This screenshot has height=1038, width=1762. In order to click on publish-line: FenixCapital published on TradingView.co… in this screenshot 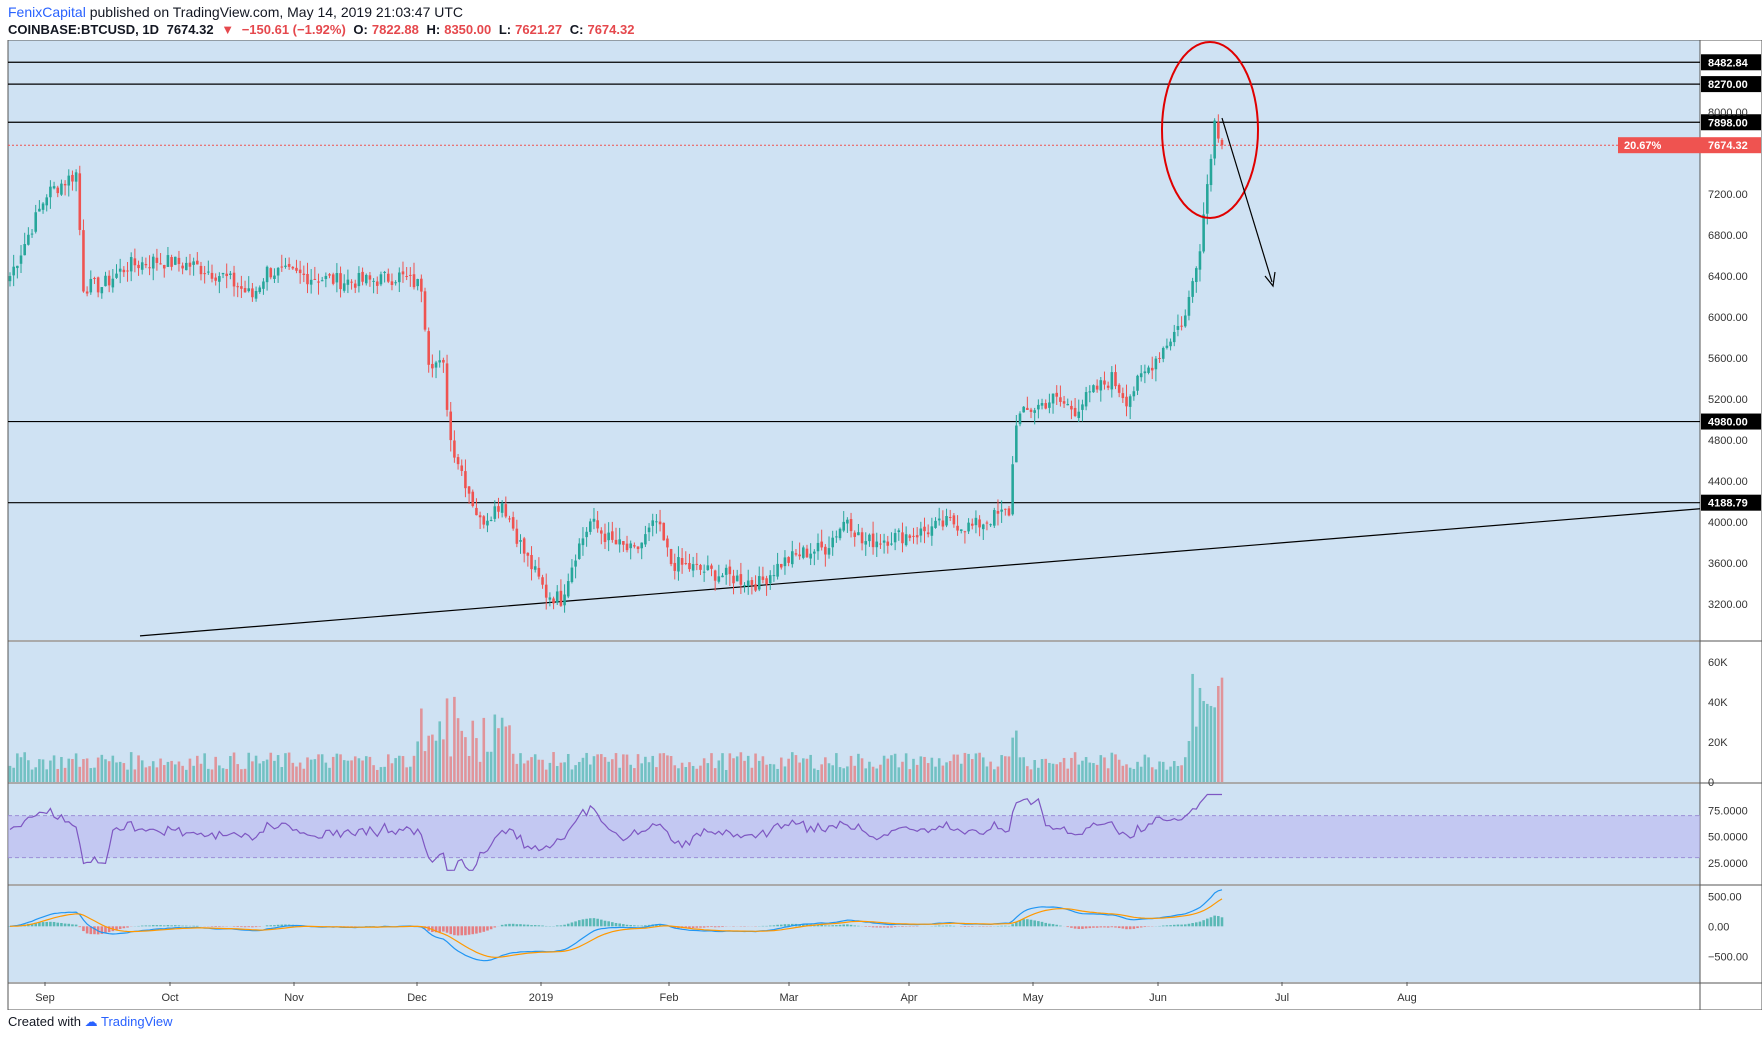, I will do `click(235, 12)`.